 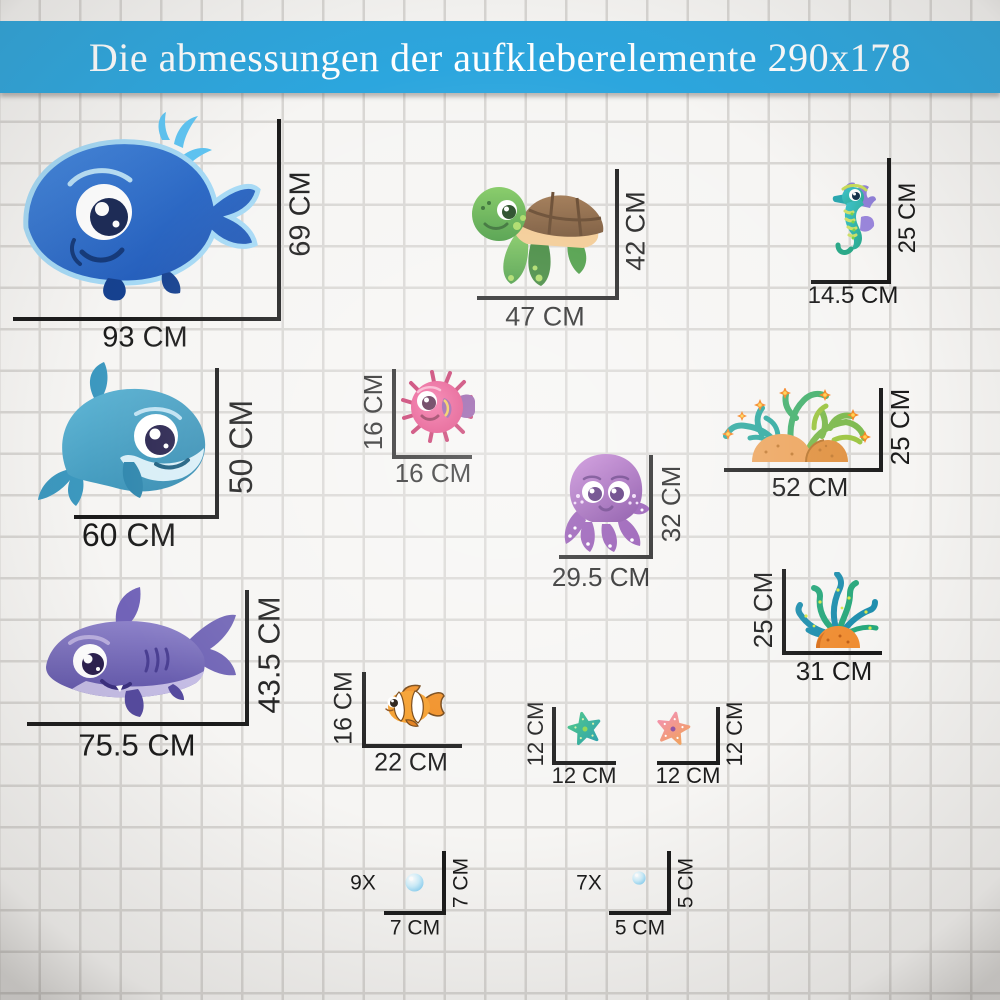 I want to click on coral-sticker, so click(x=796, y=425).